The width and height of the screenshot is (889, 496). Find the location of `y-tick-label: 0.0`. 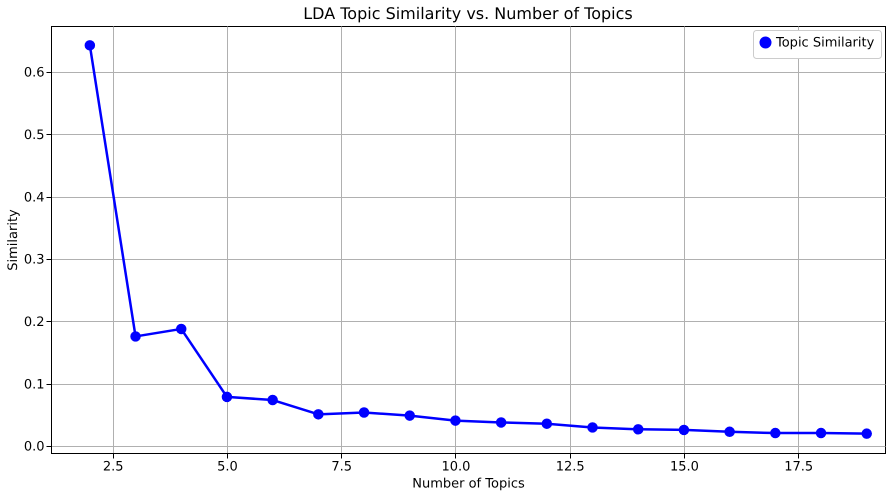

y-tick-label: 0.0 is located at coordinates (34, 447).